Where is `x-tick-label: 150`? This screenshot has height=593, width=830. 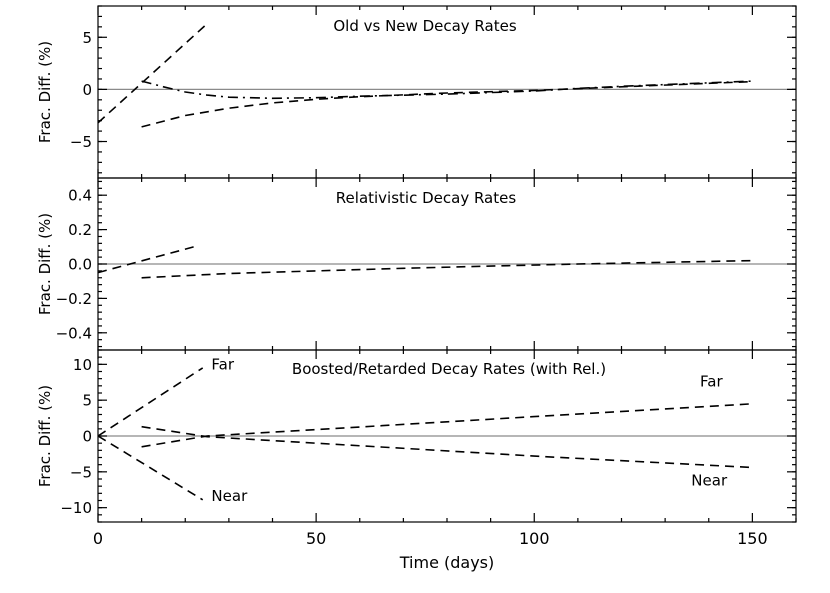
x-tick-label: 150 is located at coordinates (752, 538).